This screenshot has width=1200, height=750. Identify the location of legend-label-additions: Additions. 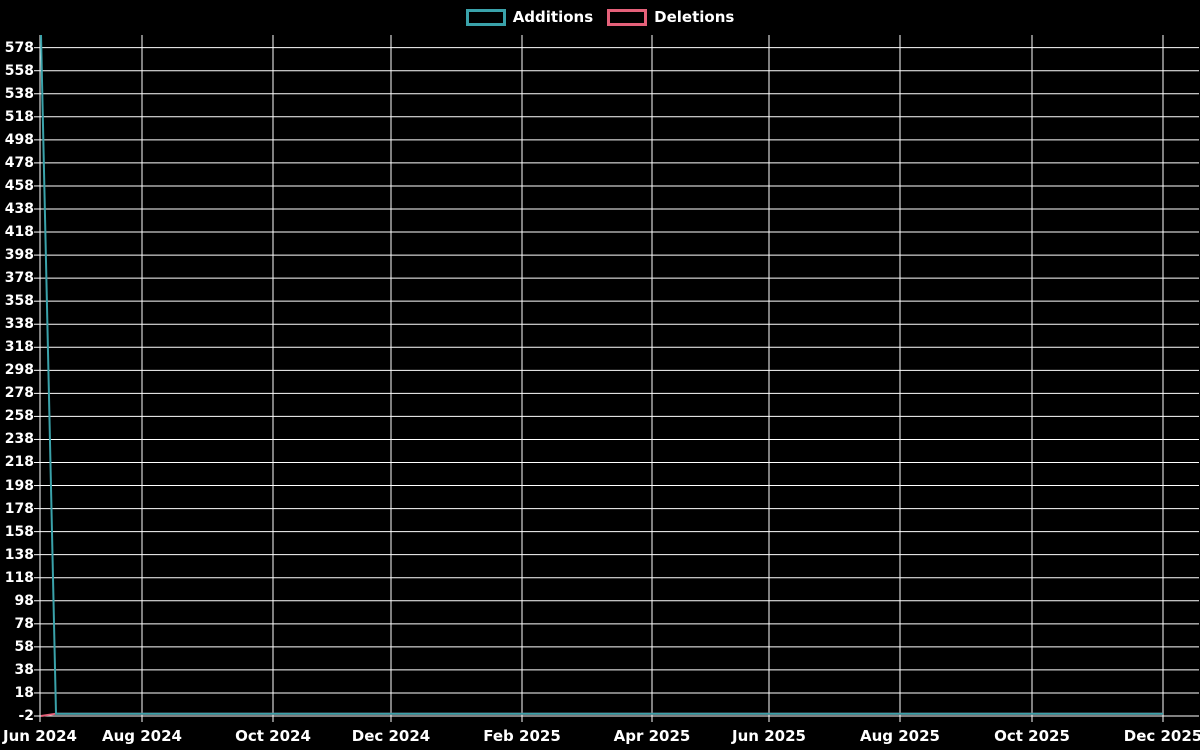
(553, 17).